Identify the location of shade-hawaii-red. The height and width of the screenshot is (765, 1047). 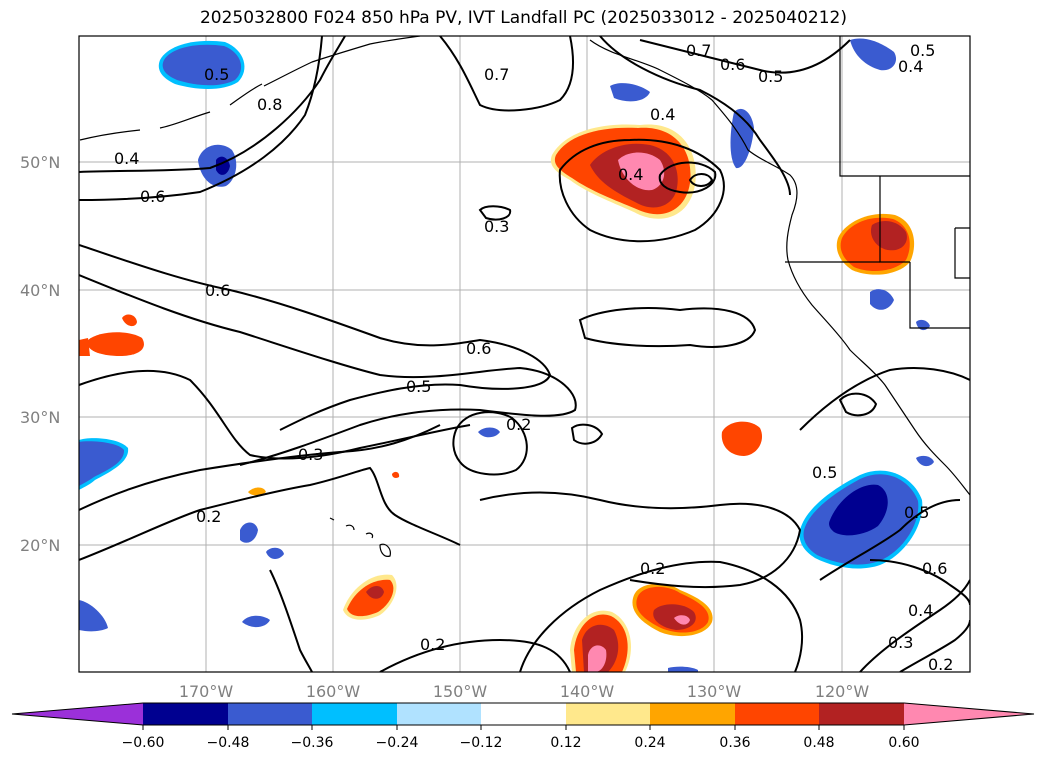
(375, 592).